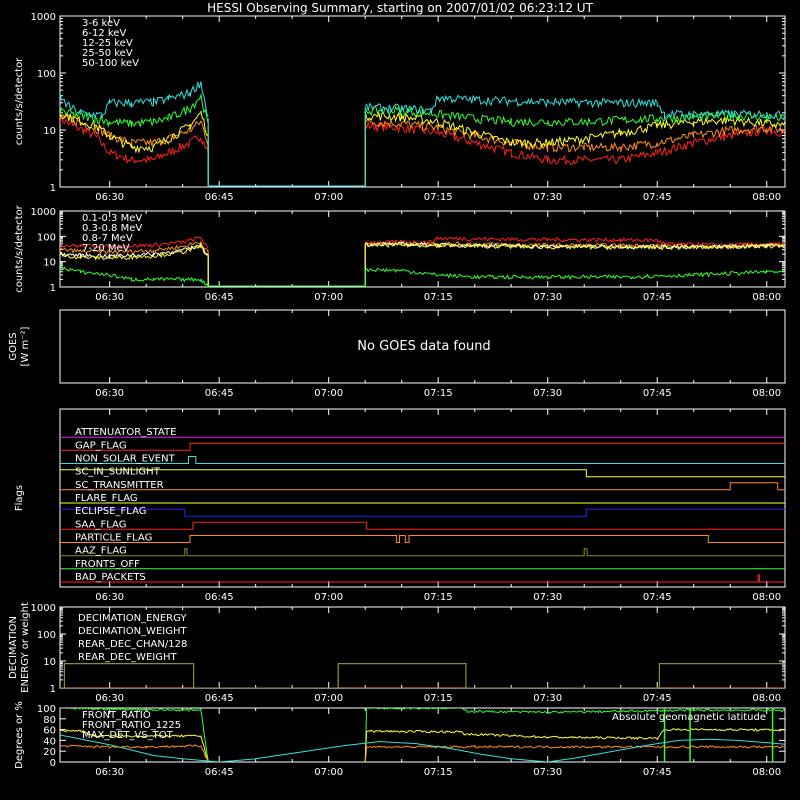 This screenshot has width=800, height=800. I want to click on legend-entry: 3-6 keV, so click(101, 23).